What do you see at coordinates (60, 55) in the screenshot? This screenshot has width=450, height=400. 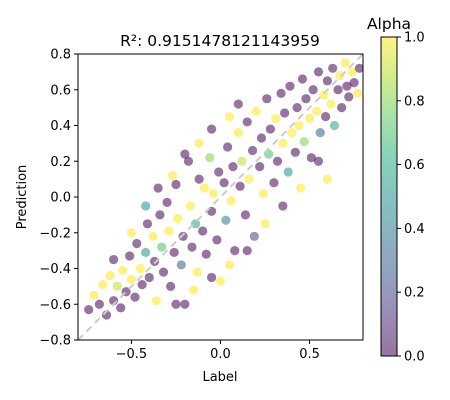 I see `y-tick-label: 0.8` at bounding box center [60, 55].